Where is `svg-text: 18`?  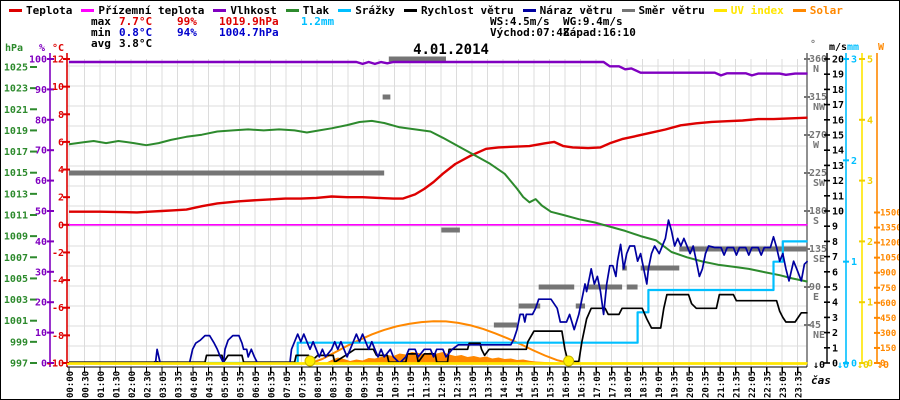
svg-text: 18 is located at coordinates (838, 90).